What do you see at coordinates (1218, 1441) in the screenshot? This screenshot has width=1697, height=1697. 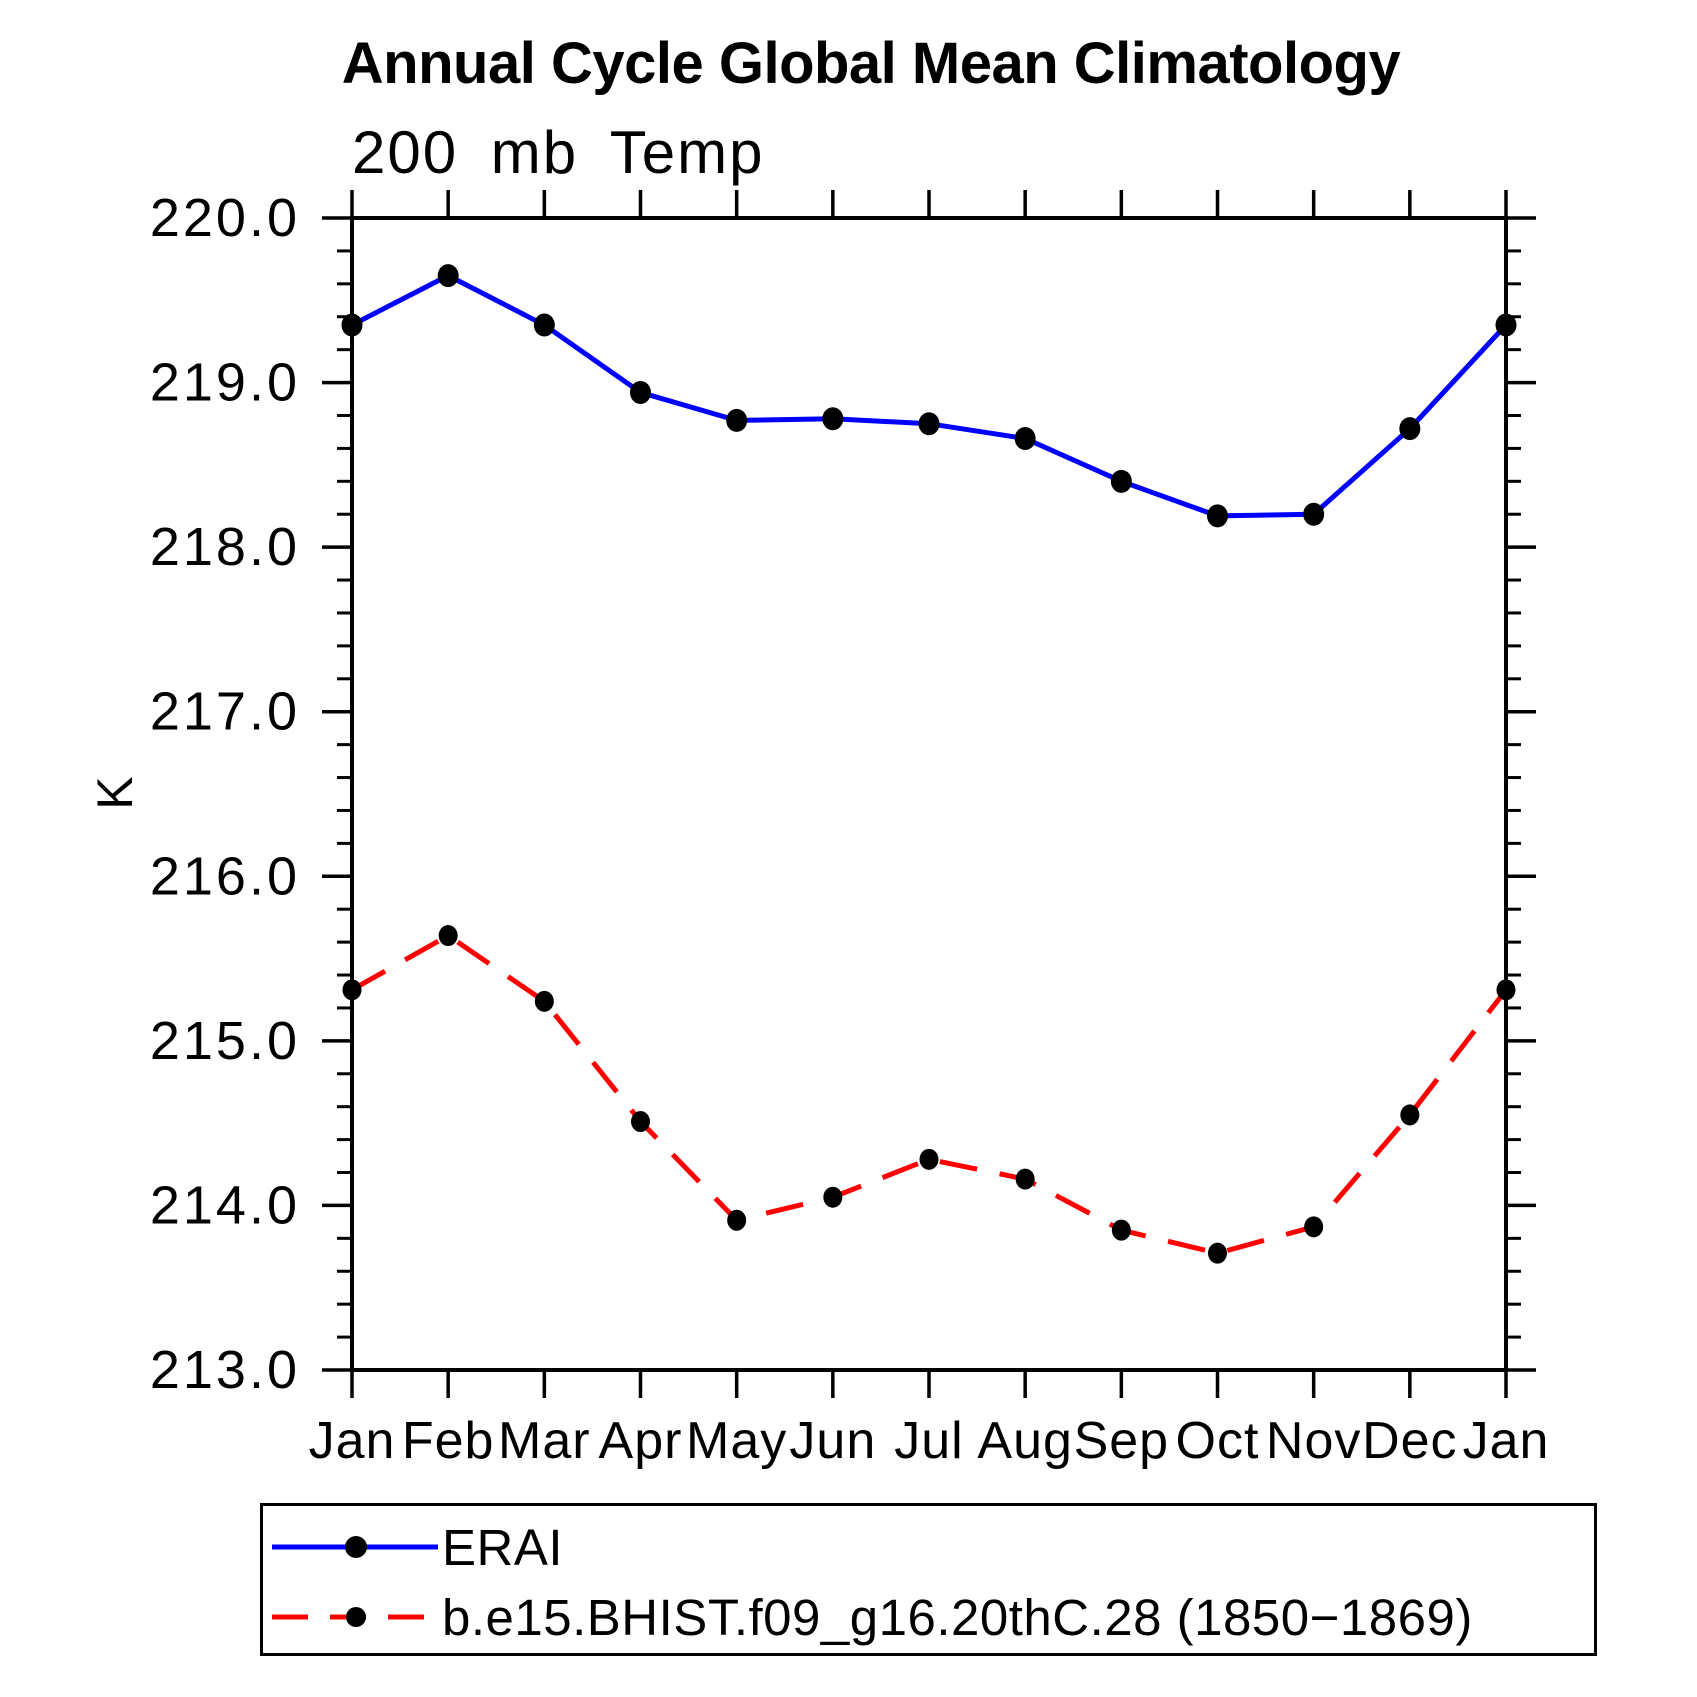 I see `x-axis-month-label: Oct` at bounding box center [1218, 1441].